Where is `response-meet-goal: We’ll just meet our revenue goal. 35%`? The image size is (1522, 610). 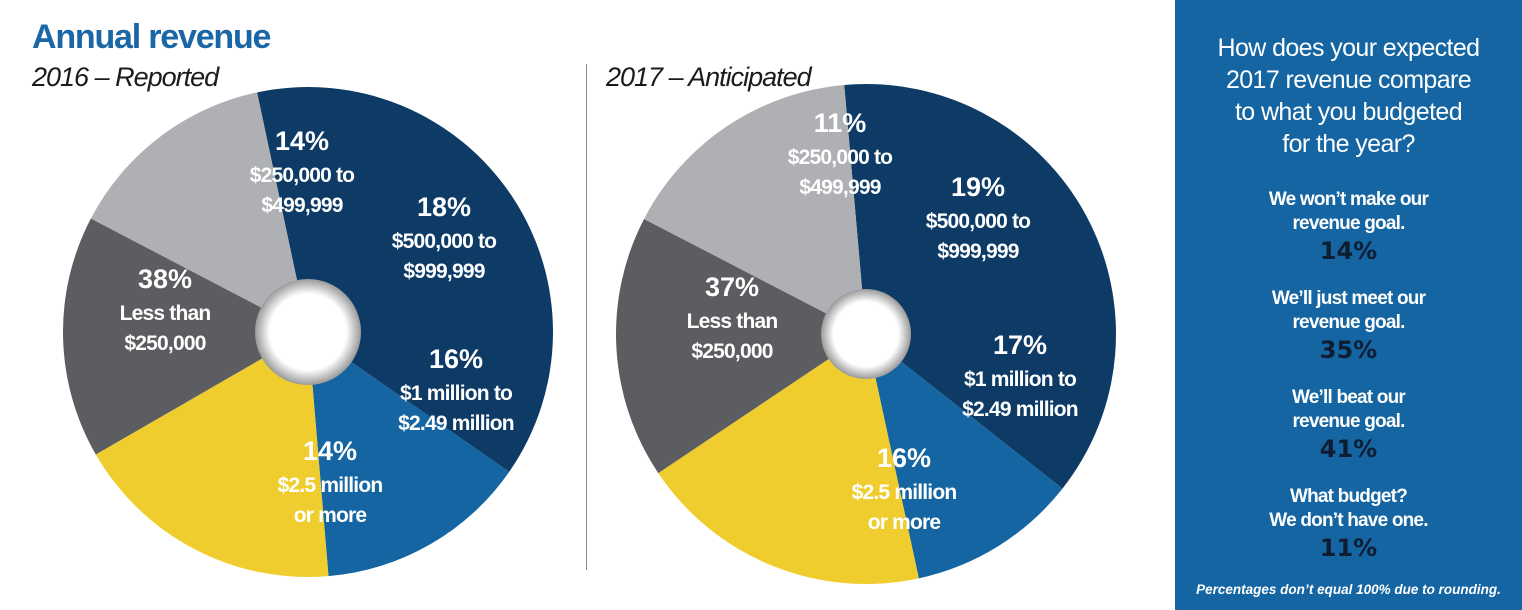
response-meet-goal: We’ll just meet our revenue goal. 35% is located at coordinates (1348, 326).